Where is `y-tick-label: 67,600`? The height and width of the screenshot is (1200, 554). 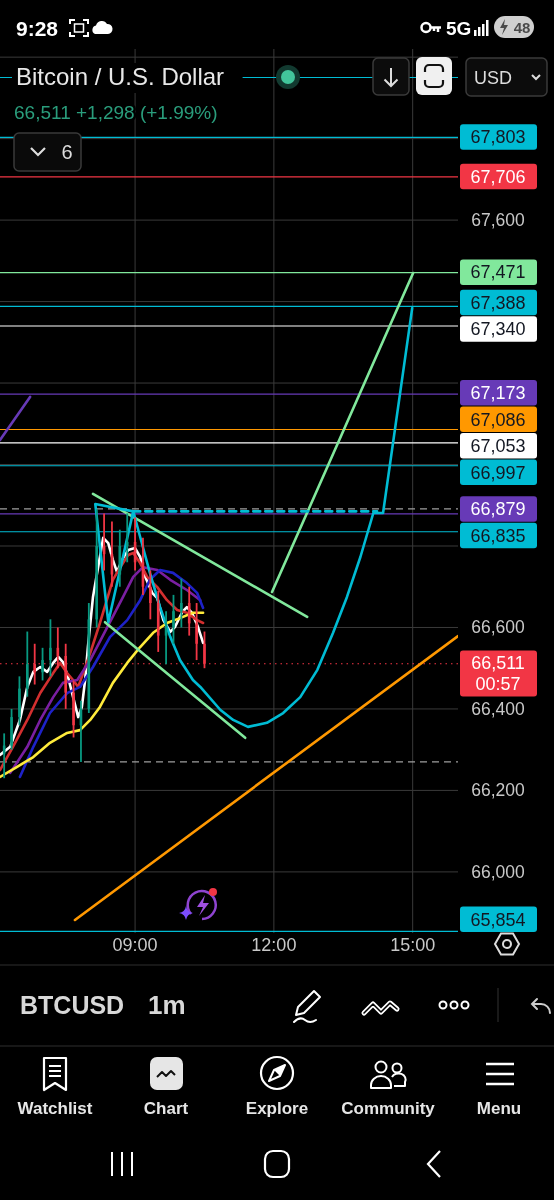
y-tick-label: 67,600 is located at coordinates (498, 220).